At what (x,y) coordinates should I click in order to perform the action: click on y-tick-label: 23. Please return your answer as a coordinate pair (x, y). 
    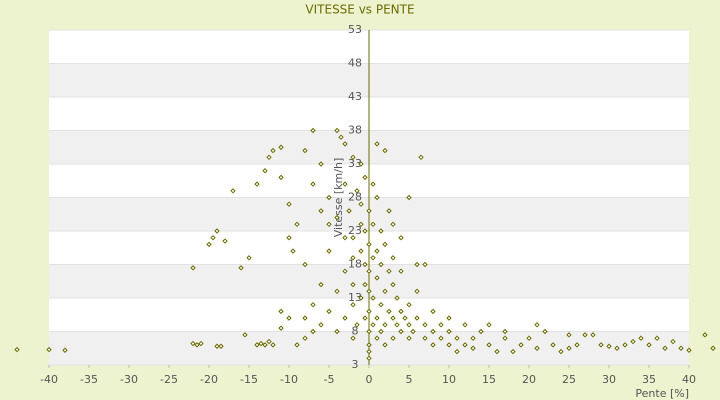
    Looking at the image, I should click on (355, 230).